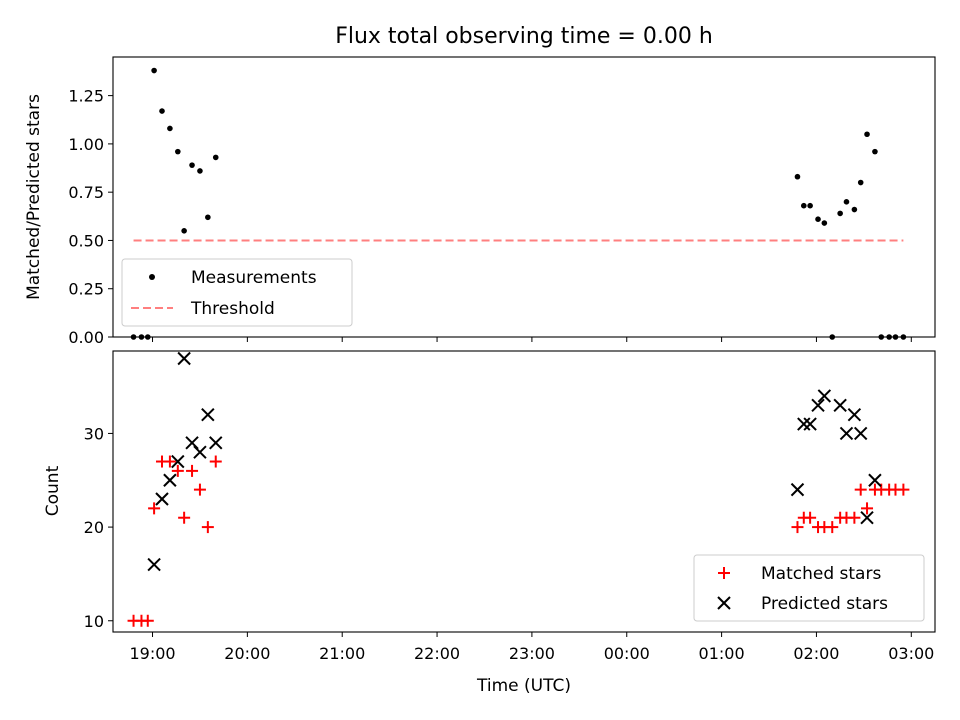 This screenshot has height=720, width=960. I want to click on measurements-legend-marker, so click(152, 277).